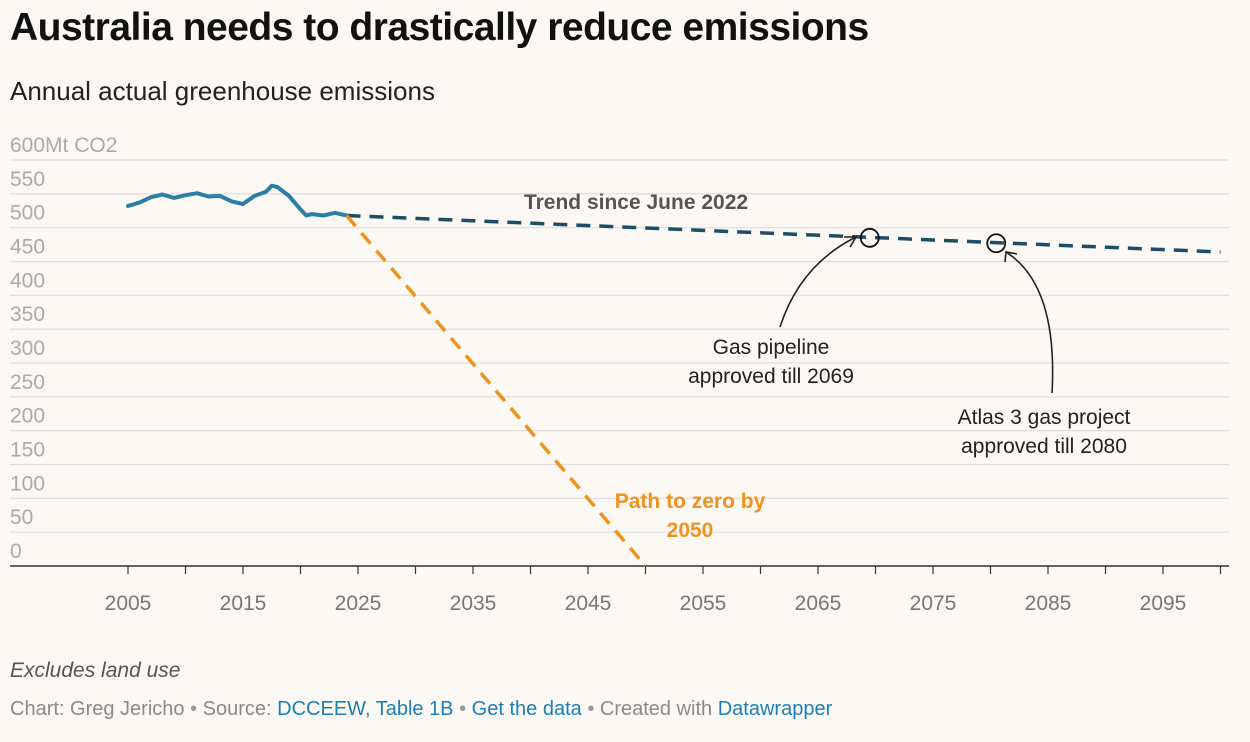 The image size is (1250, 742). Describe the element at coordinates (128, 603) in the screenshot. I see `x-tick-label: 2005` at that location.